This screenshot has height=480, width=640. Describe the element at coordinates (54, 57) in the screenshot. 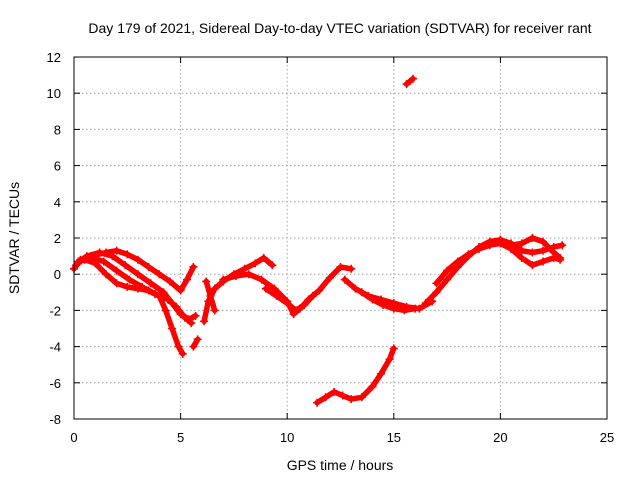

I see `y-tick-label: 12` at that location.